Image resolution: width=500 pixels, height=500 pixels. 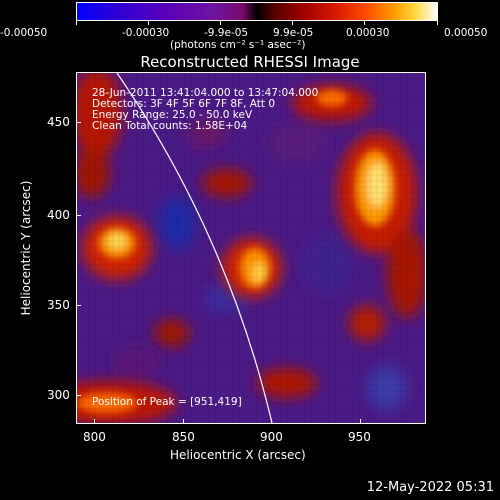 What do you see at coordinates (24, 33) in the screenshot?
I see `colorbar-tick-label: -0.00050` at bounding box center [24, 33].